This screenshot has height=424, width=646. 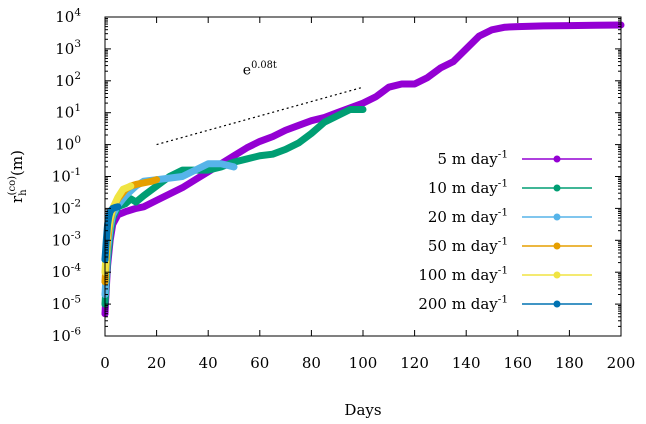 What do you see at coordinates (414, 363) in the screenshot?
I see `x-tick-label-120: 120` at bounding box center [414, 363].